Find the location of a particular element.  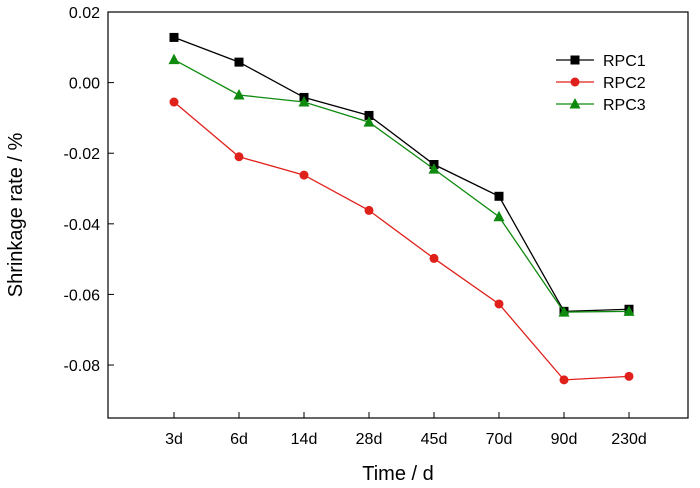

x-axis-title: Time / d is located at coordinates (398, 474).